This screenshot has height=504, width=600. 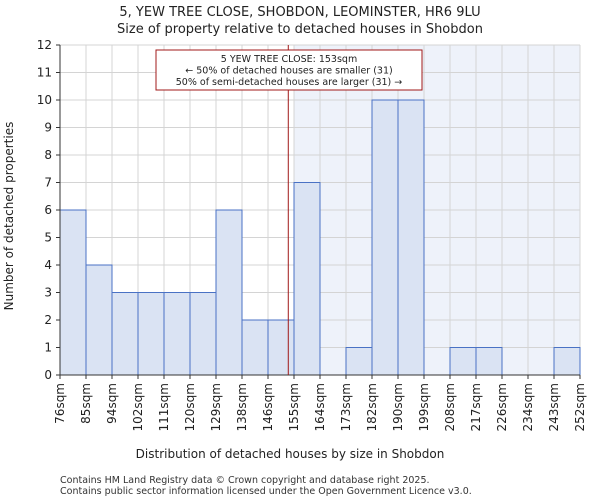 What do you see at coordinates (48, 293) in the screenshot?
I see `y-tick-label: 3` at bounding box center [48, 293].